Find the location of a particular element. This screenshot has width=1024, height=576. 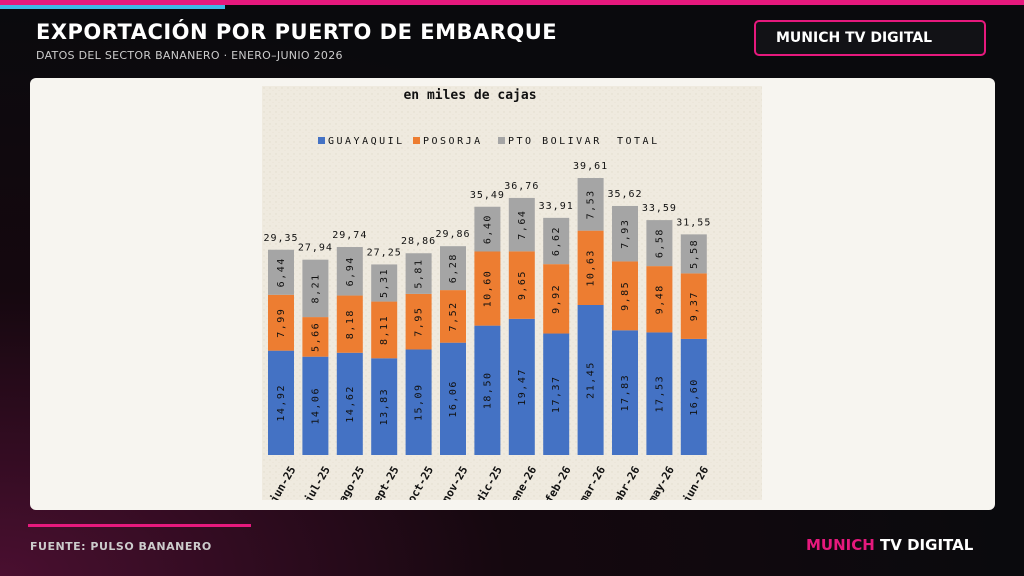

value-label: 9,65 is located at coordinates (522, 285).